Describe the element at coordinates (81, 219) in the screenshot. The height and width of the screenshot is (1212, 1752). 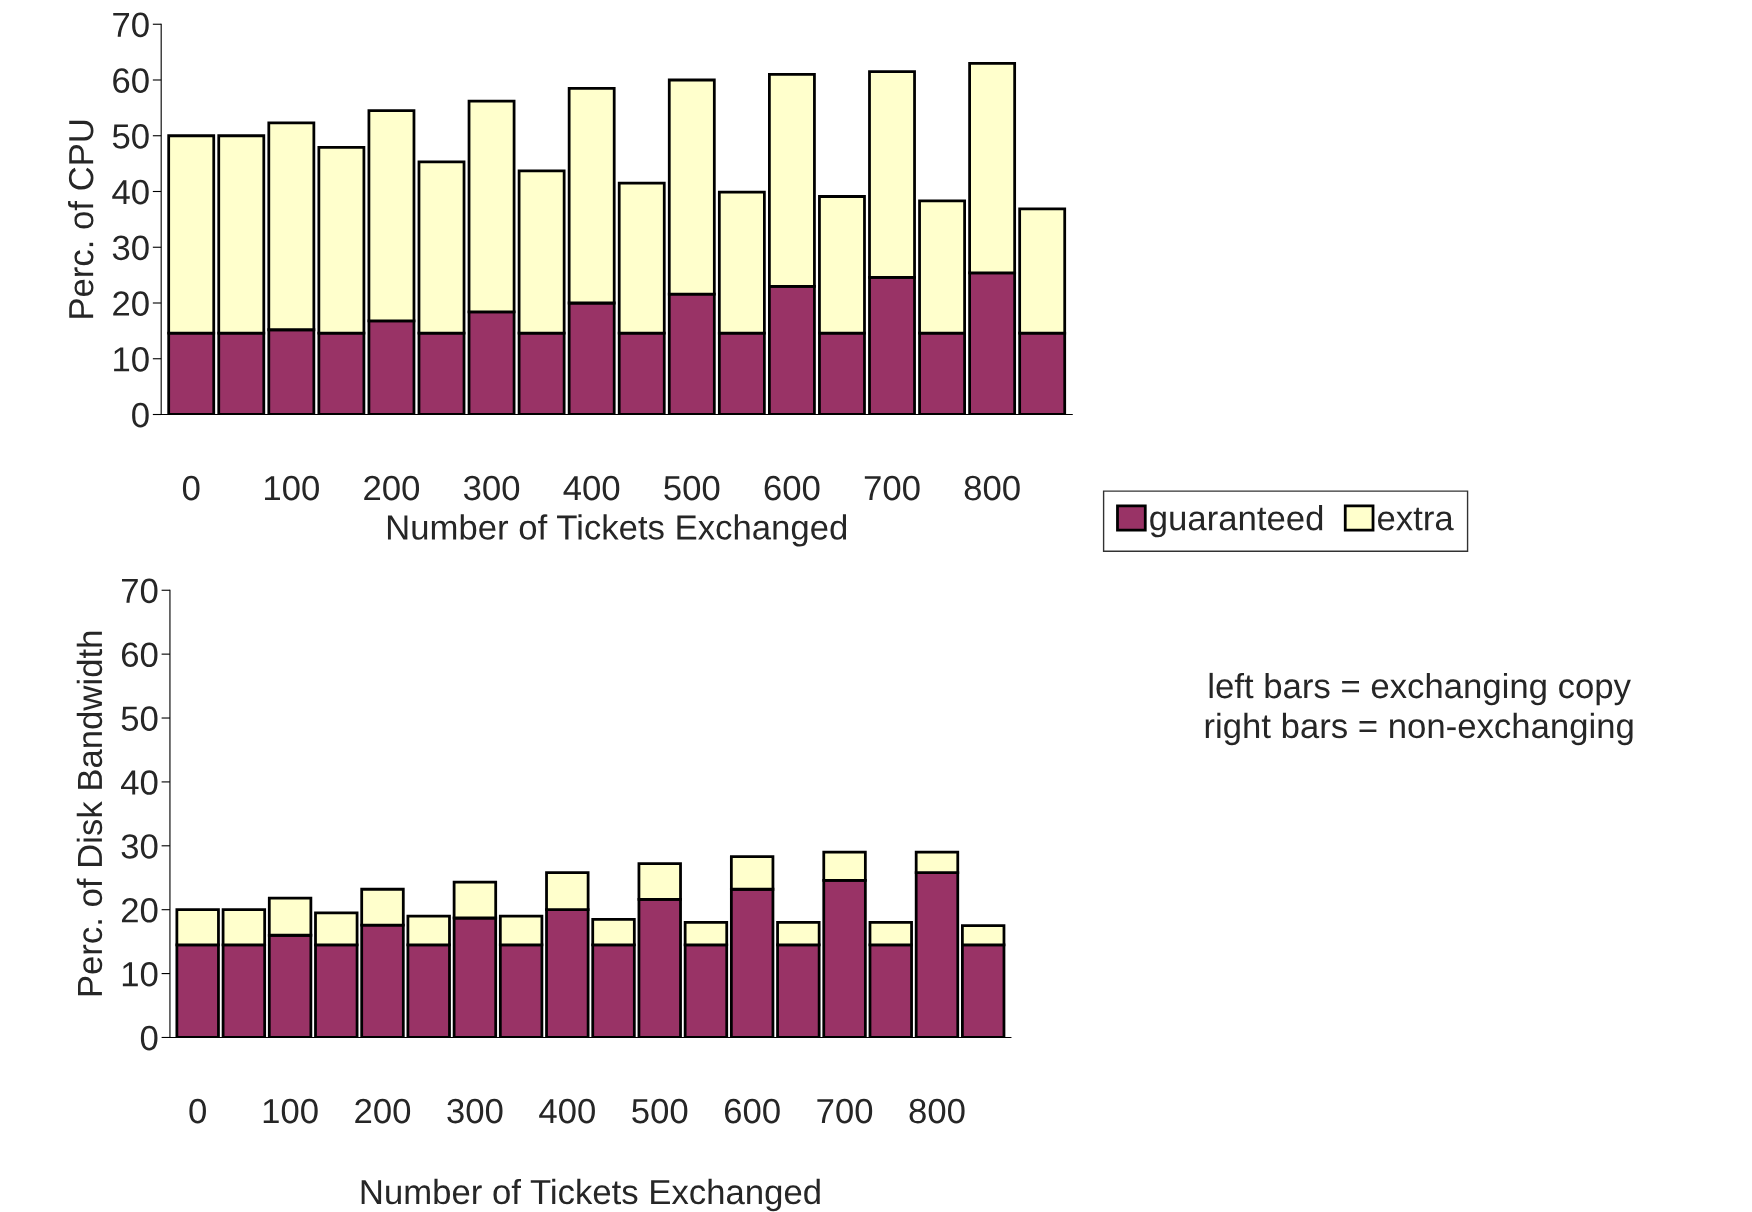
I see `y-axis-title: Perc. of CPU` at that location.